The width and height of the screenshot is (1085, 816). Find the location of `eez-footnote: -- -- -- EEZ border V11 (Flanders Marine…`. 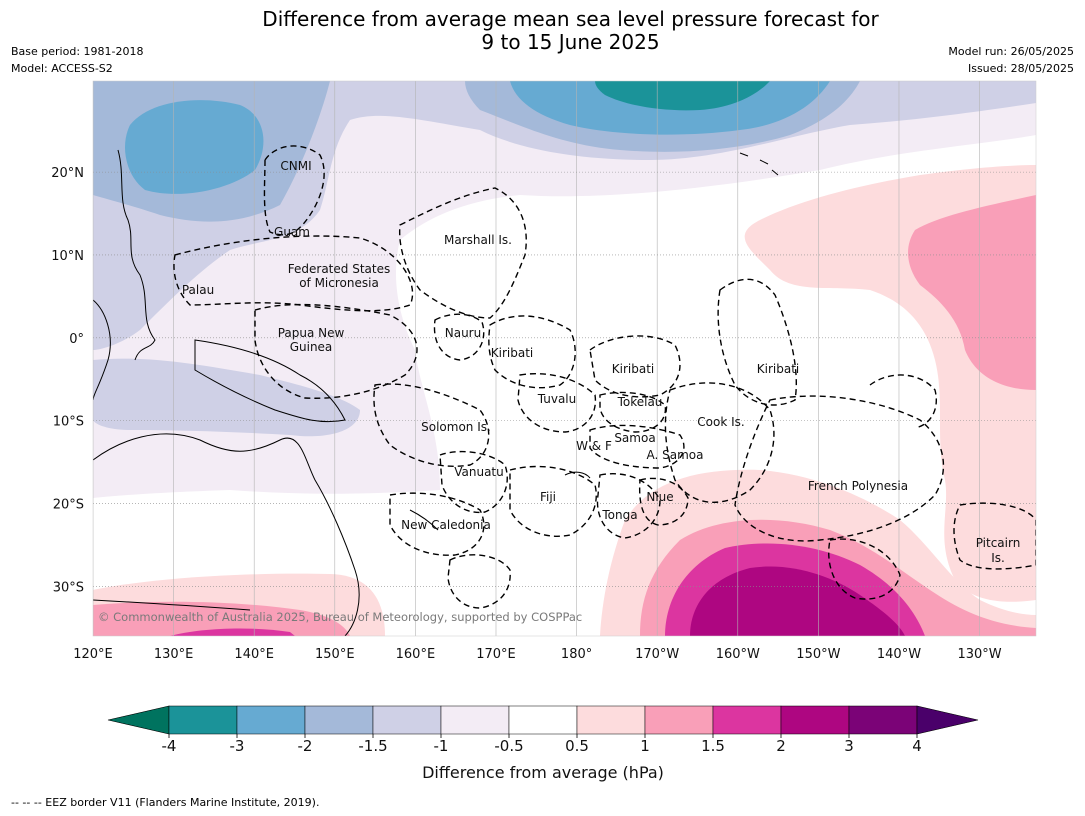

eez-footnote: -- -- -- EEZ border V11 (Flanders Marine… is located at coordinates (165, 802).